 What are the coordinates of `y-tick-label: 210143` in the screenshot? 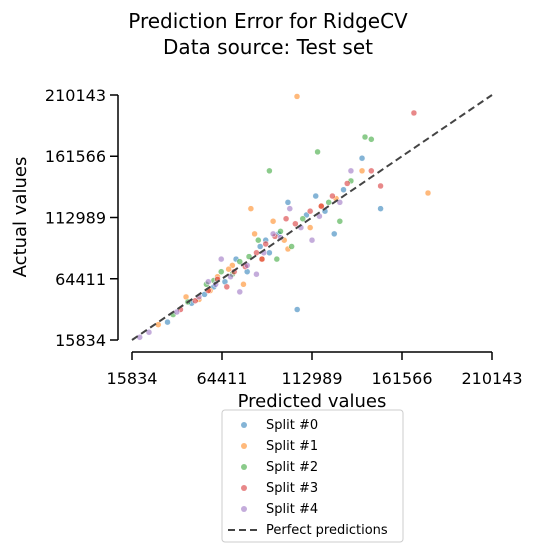 It's located at (75, 95).